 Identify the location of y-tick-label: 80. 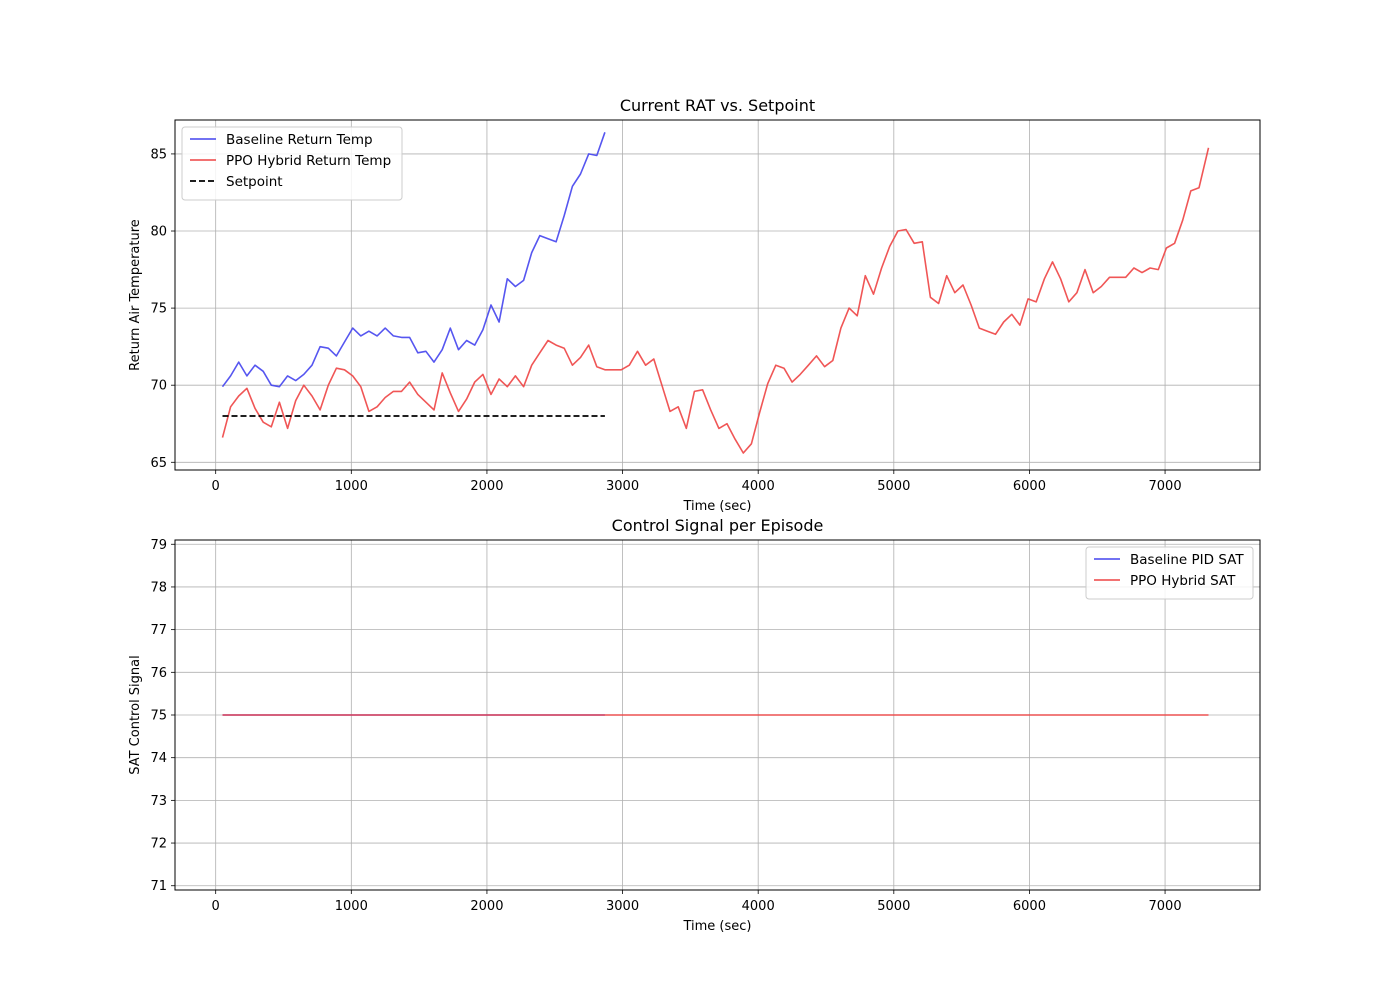
(158, 232).